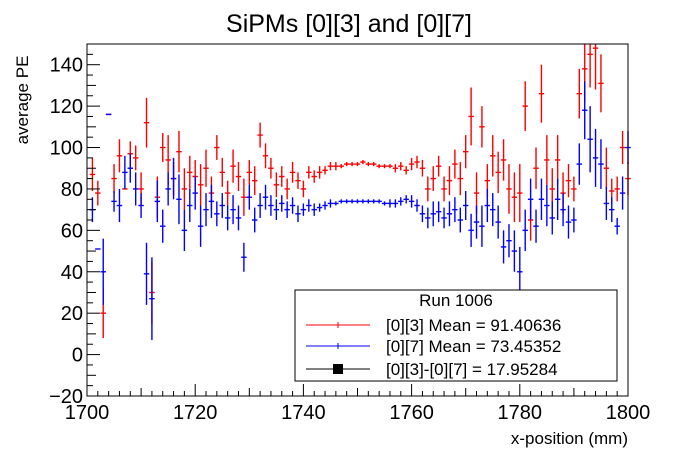 The height and width of the screenshot is (451, 698). What do you see at coordinates (66, 107) in the screenshot?
I see `y-tick-label-7: 120` at bounding box center [66, 107].